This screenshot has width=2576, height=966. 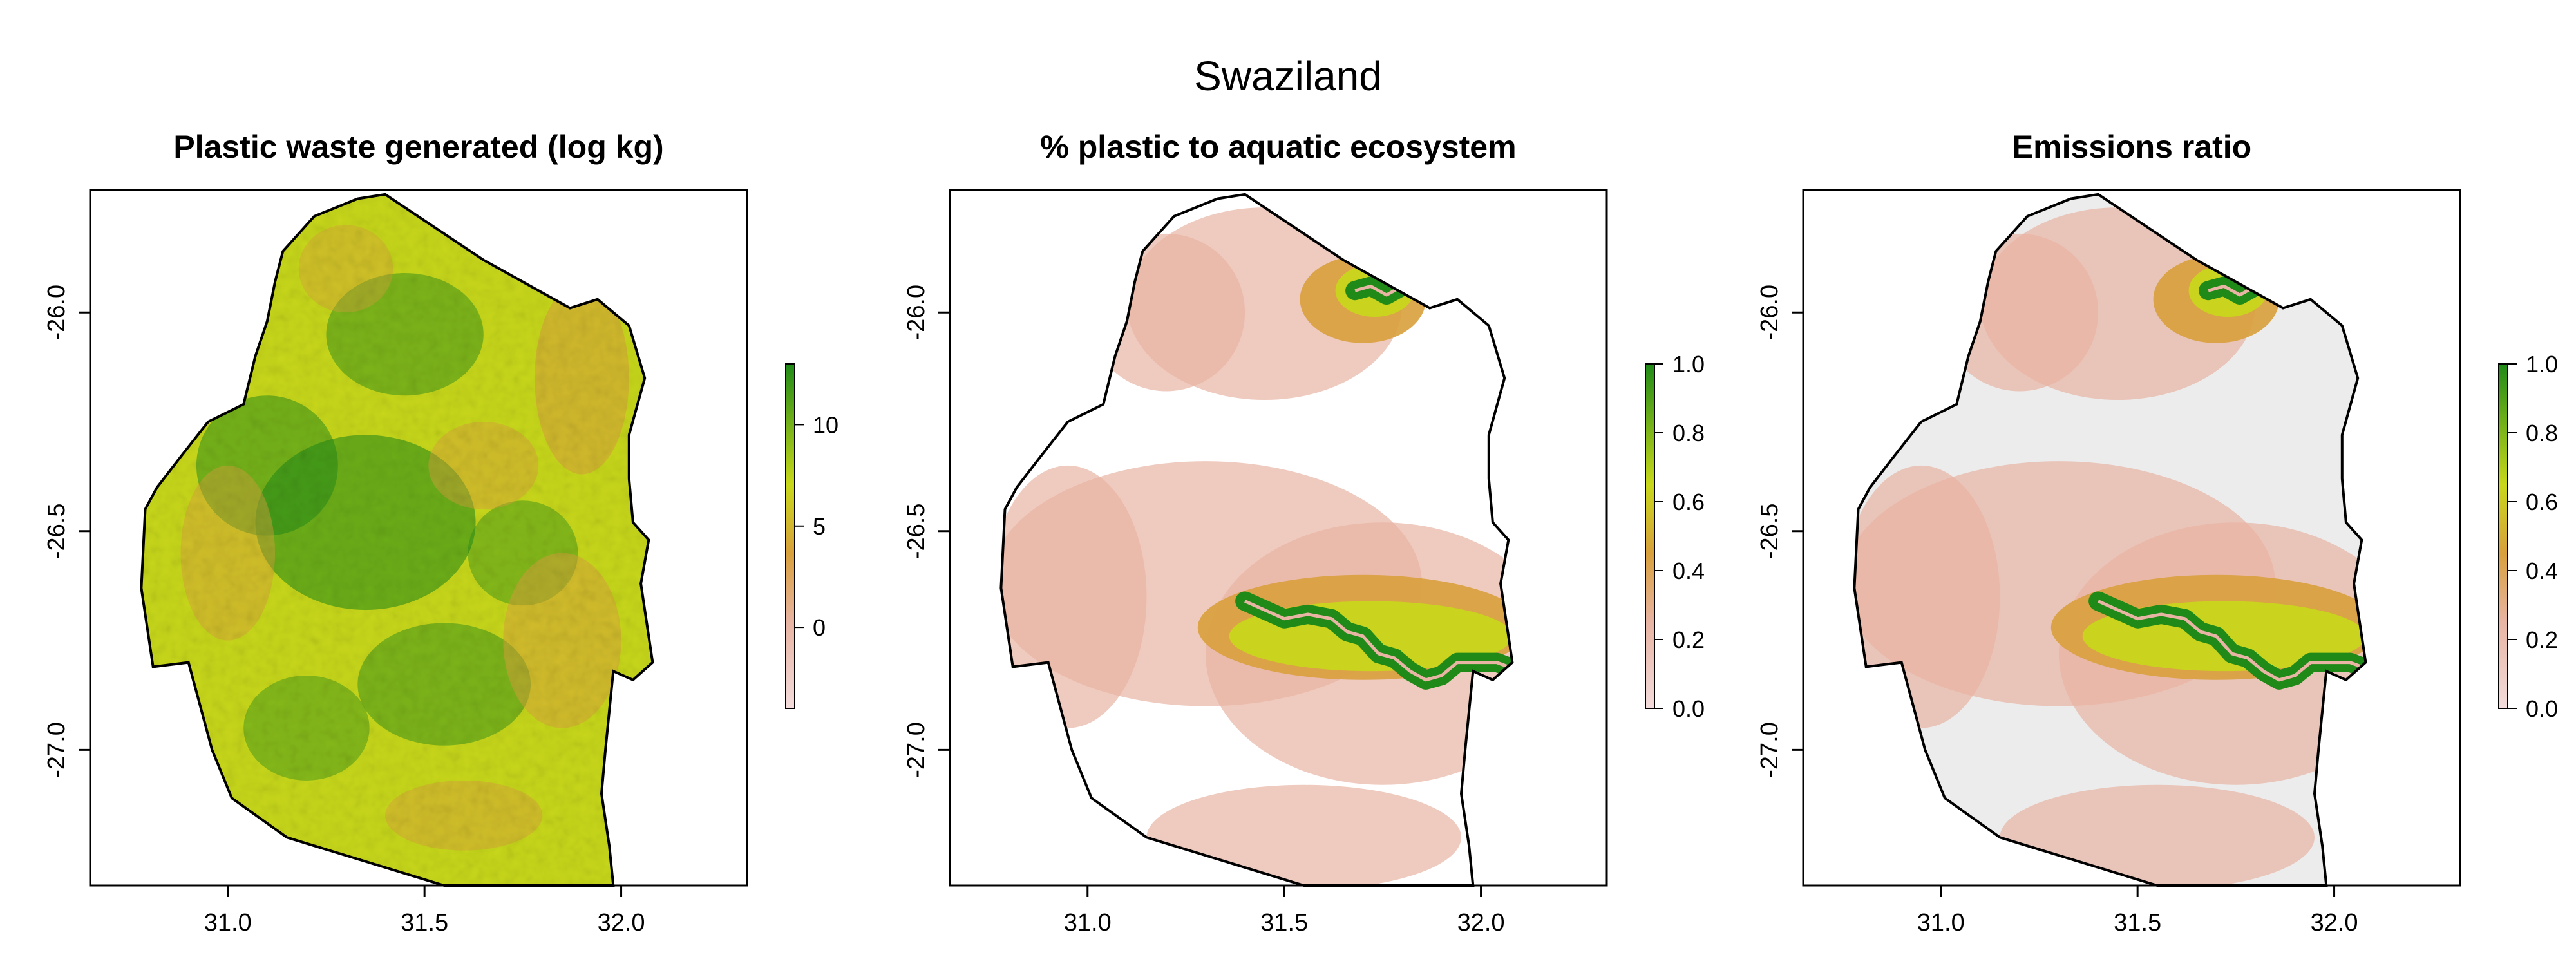 What do you see at coordinates (1288, 76) in the screenshot?
I see `figure-title: Swaziland` at bounding box center [1288, 76].